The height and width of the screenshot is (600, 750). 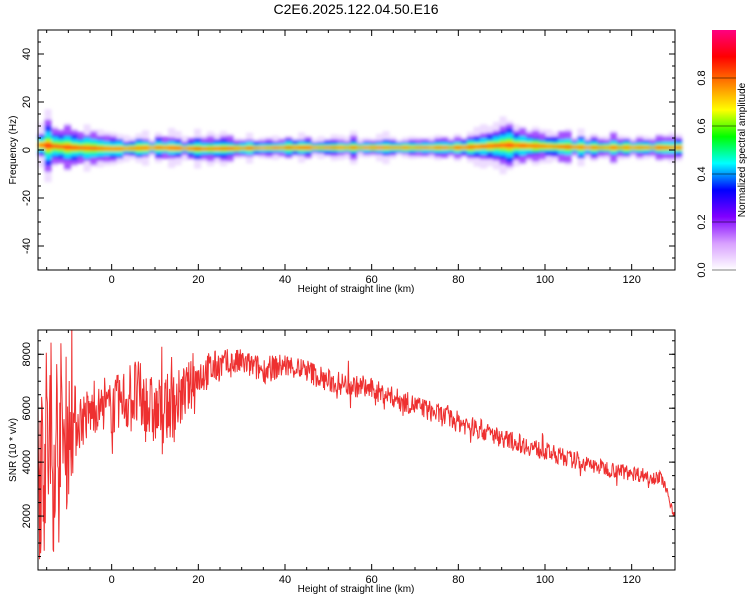 I want to click on spectrogram-x-tick-label: 100, so click(x=545, y=280).